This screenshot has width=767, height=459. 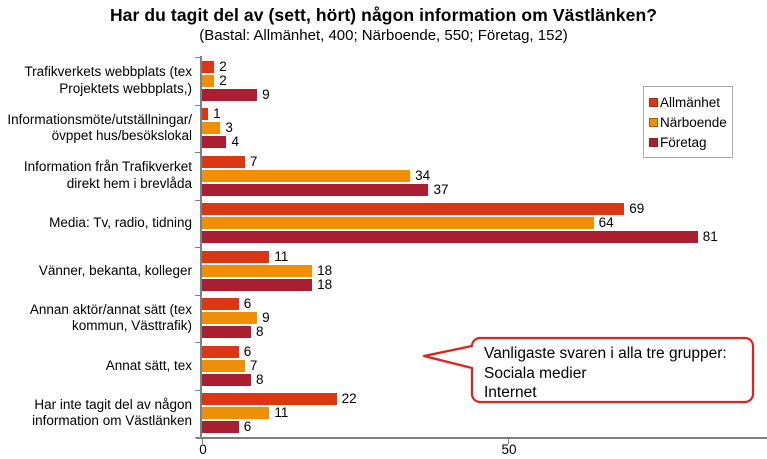 What do you see at coordinates (423, 175) in the screenshot?
I see `bar-value-label: 34` at bounding box center [423, 175].